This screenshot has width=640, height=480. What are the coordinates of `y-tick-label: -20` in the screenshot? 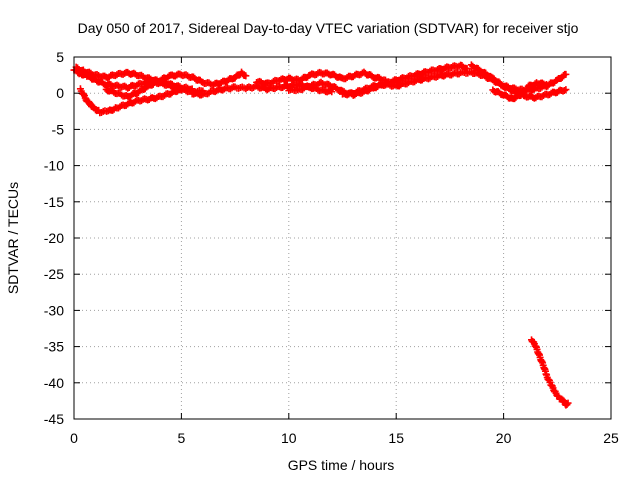 It's located at (54, 238).